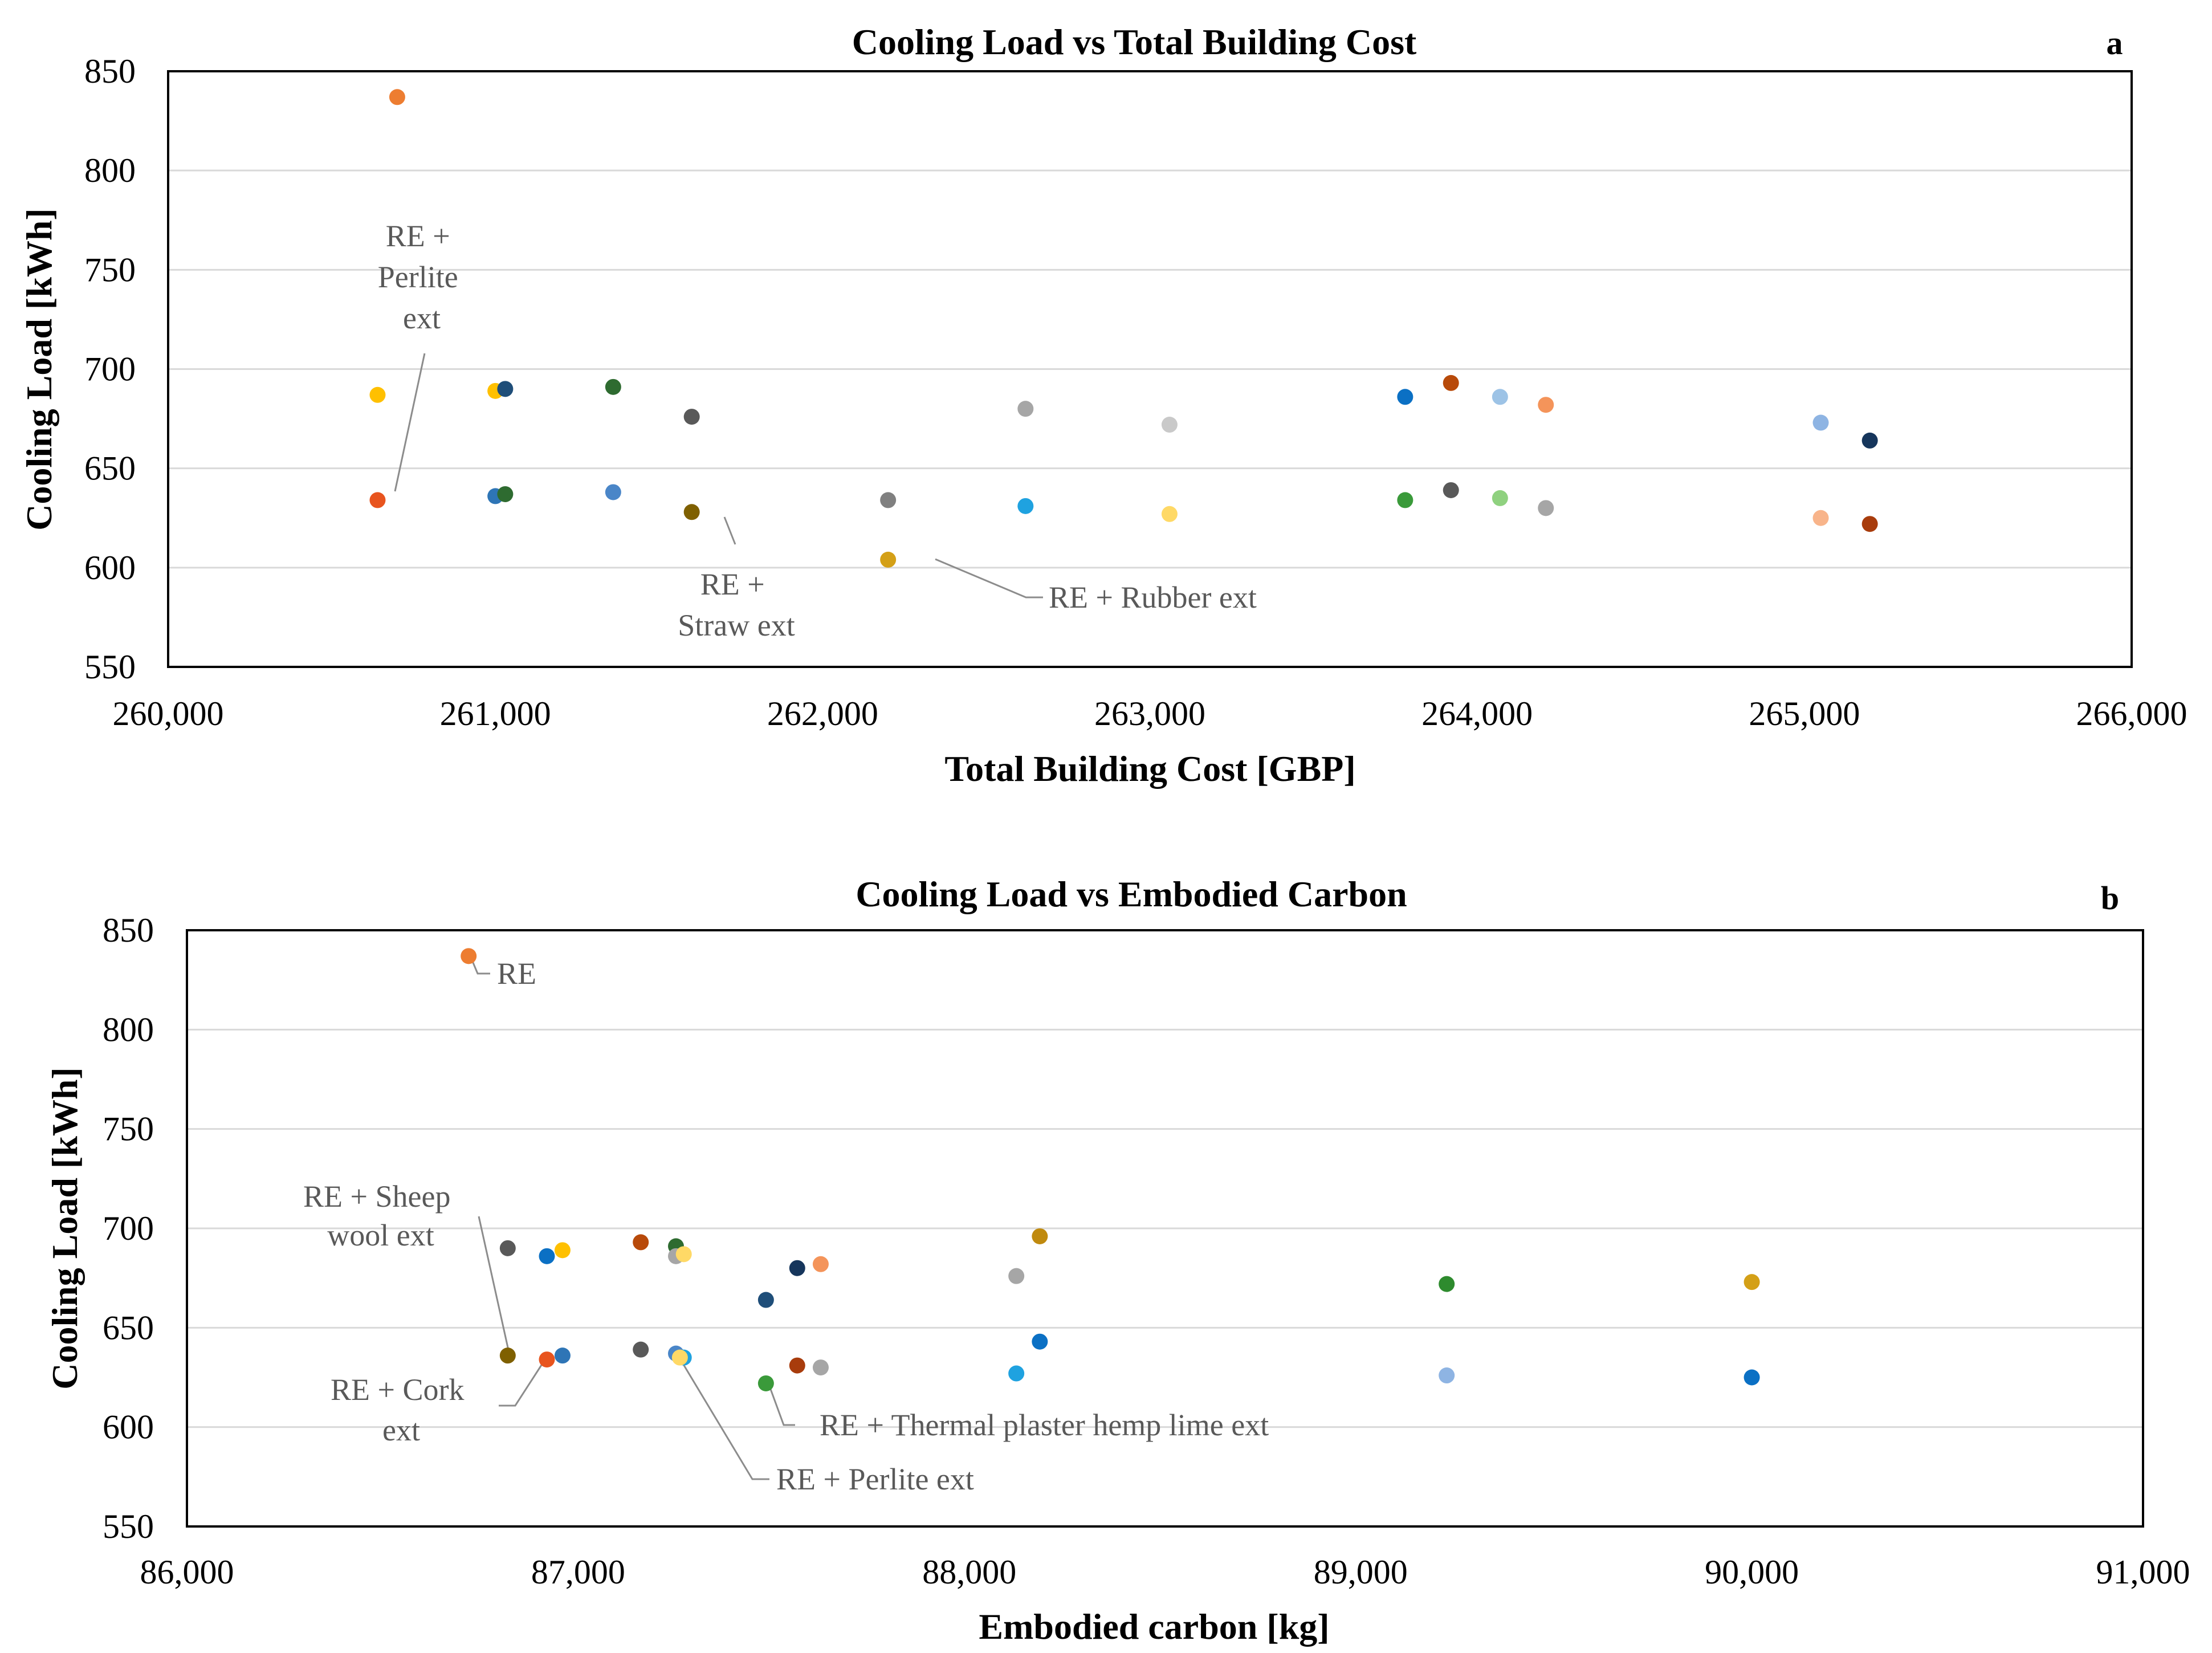  I want to click on chart-b-leader-perlite, so click(722, 1415).